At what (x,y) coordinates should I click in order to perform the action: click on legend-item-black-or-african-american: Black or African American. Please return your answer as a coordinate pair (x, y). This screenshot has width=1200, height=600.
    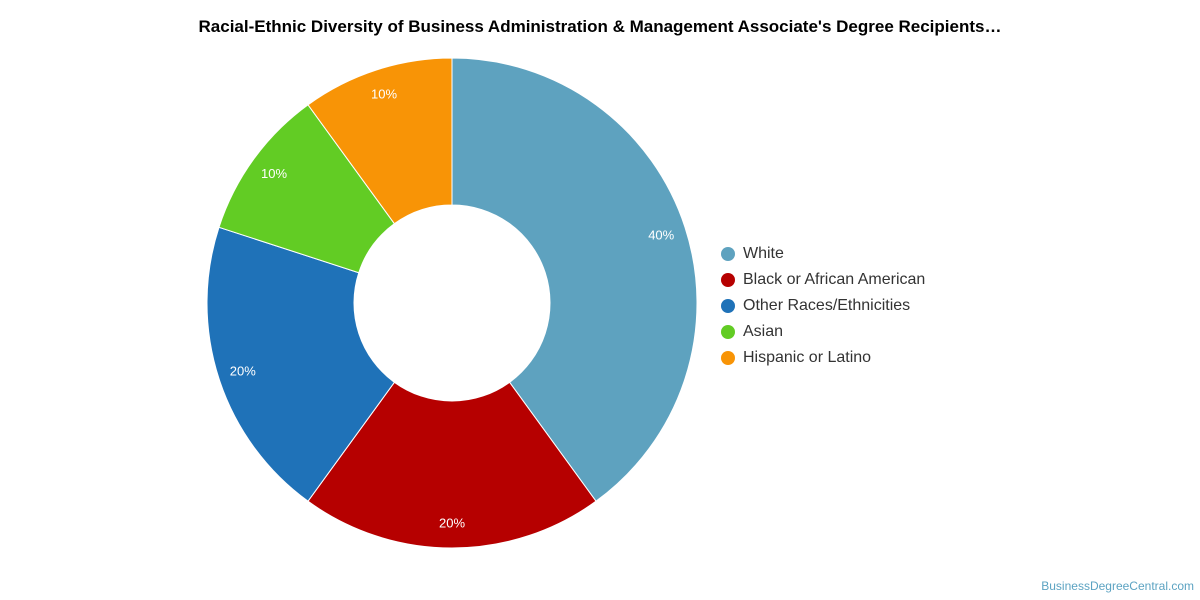
    Looking at the image, I should click on (851, 280).